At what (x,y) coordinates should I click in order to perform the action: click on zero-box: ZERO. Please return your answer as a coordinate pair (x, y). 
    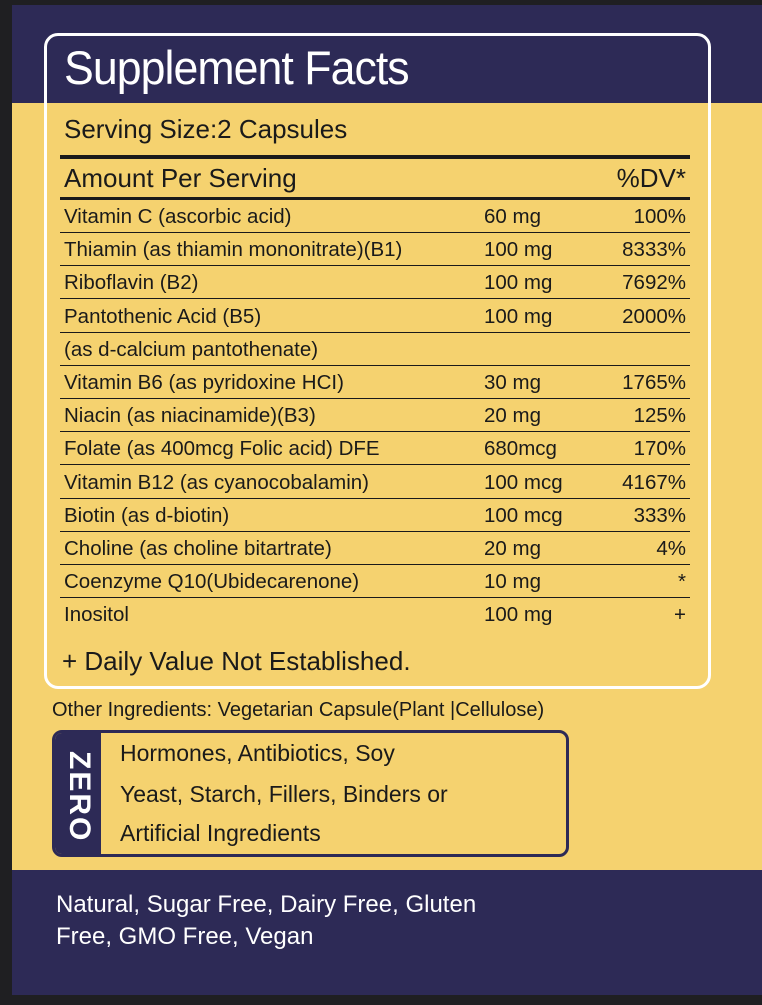
    Looking at the image, I should click on (310, 793).